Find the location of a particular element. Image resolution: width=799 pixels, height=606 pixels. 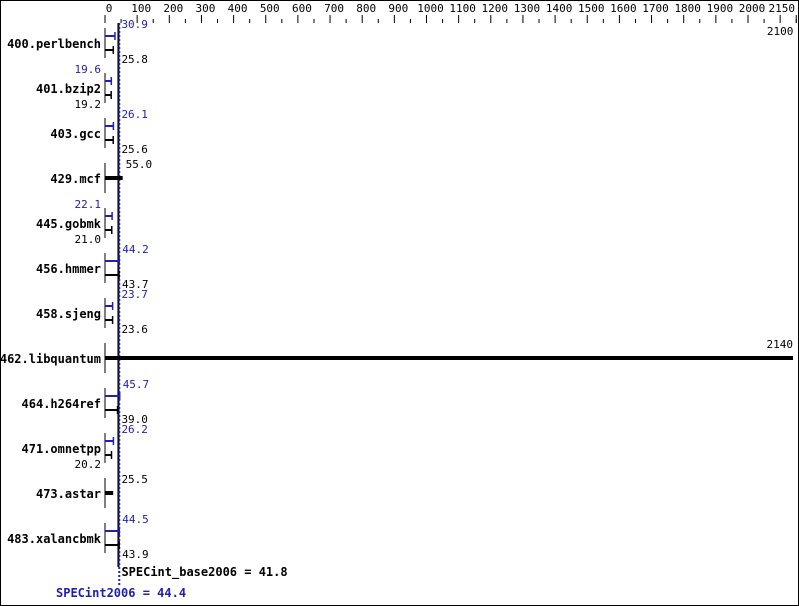

x-tick-label: 1800 is located at coordinates (687, 8).